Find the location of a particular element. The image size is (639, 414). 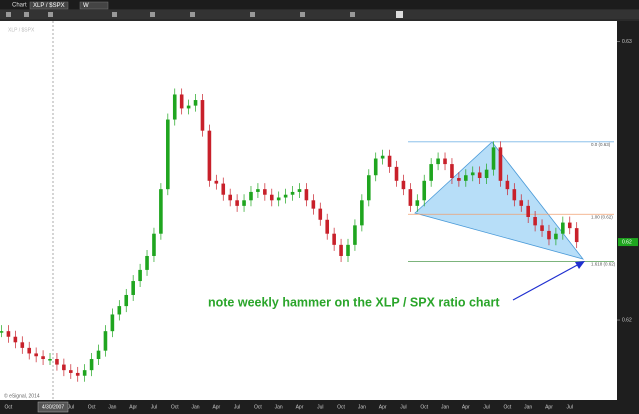

interval: W is located at coordinates (86, 6).